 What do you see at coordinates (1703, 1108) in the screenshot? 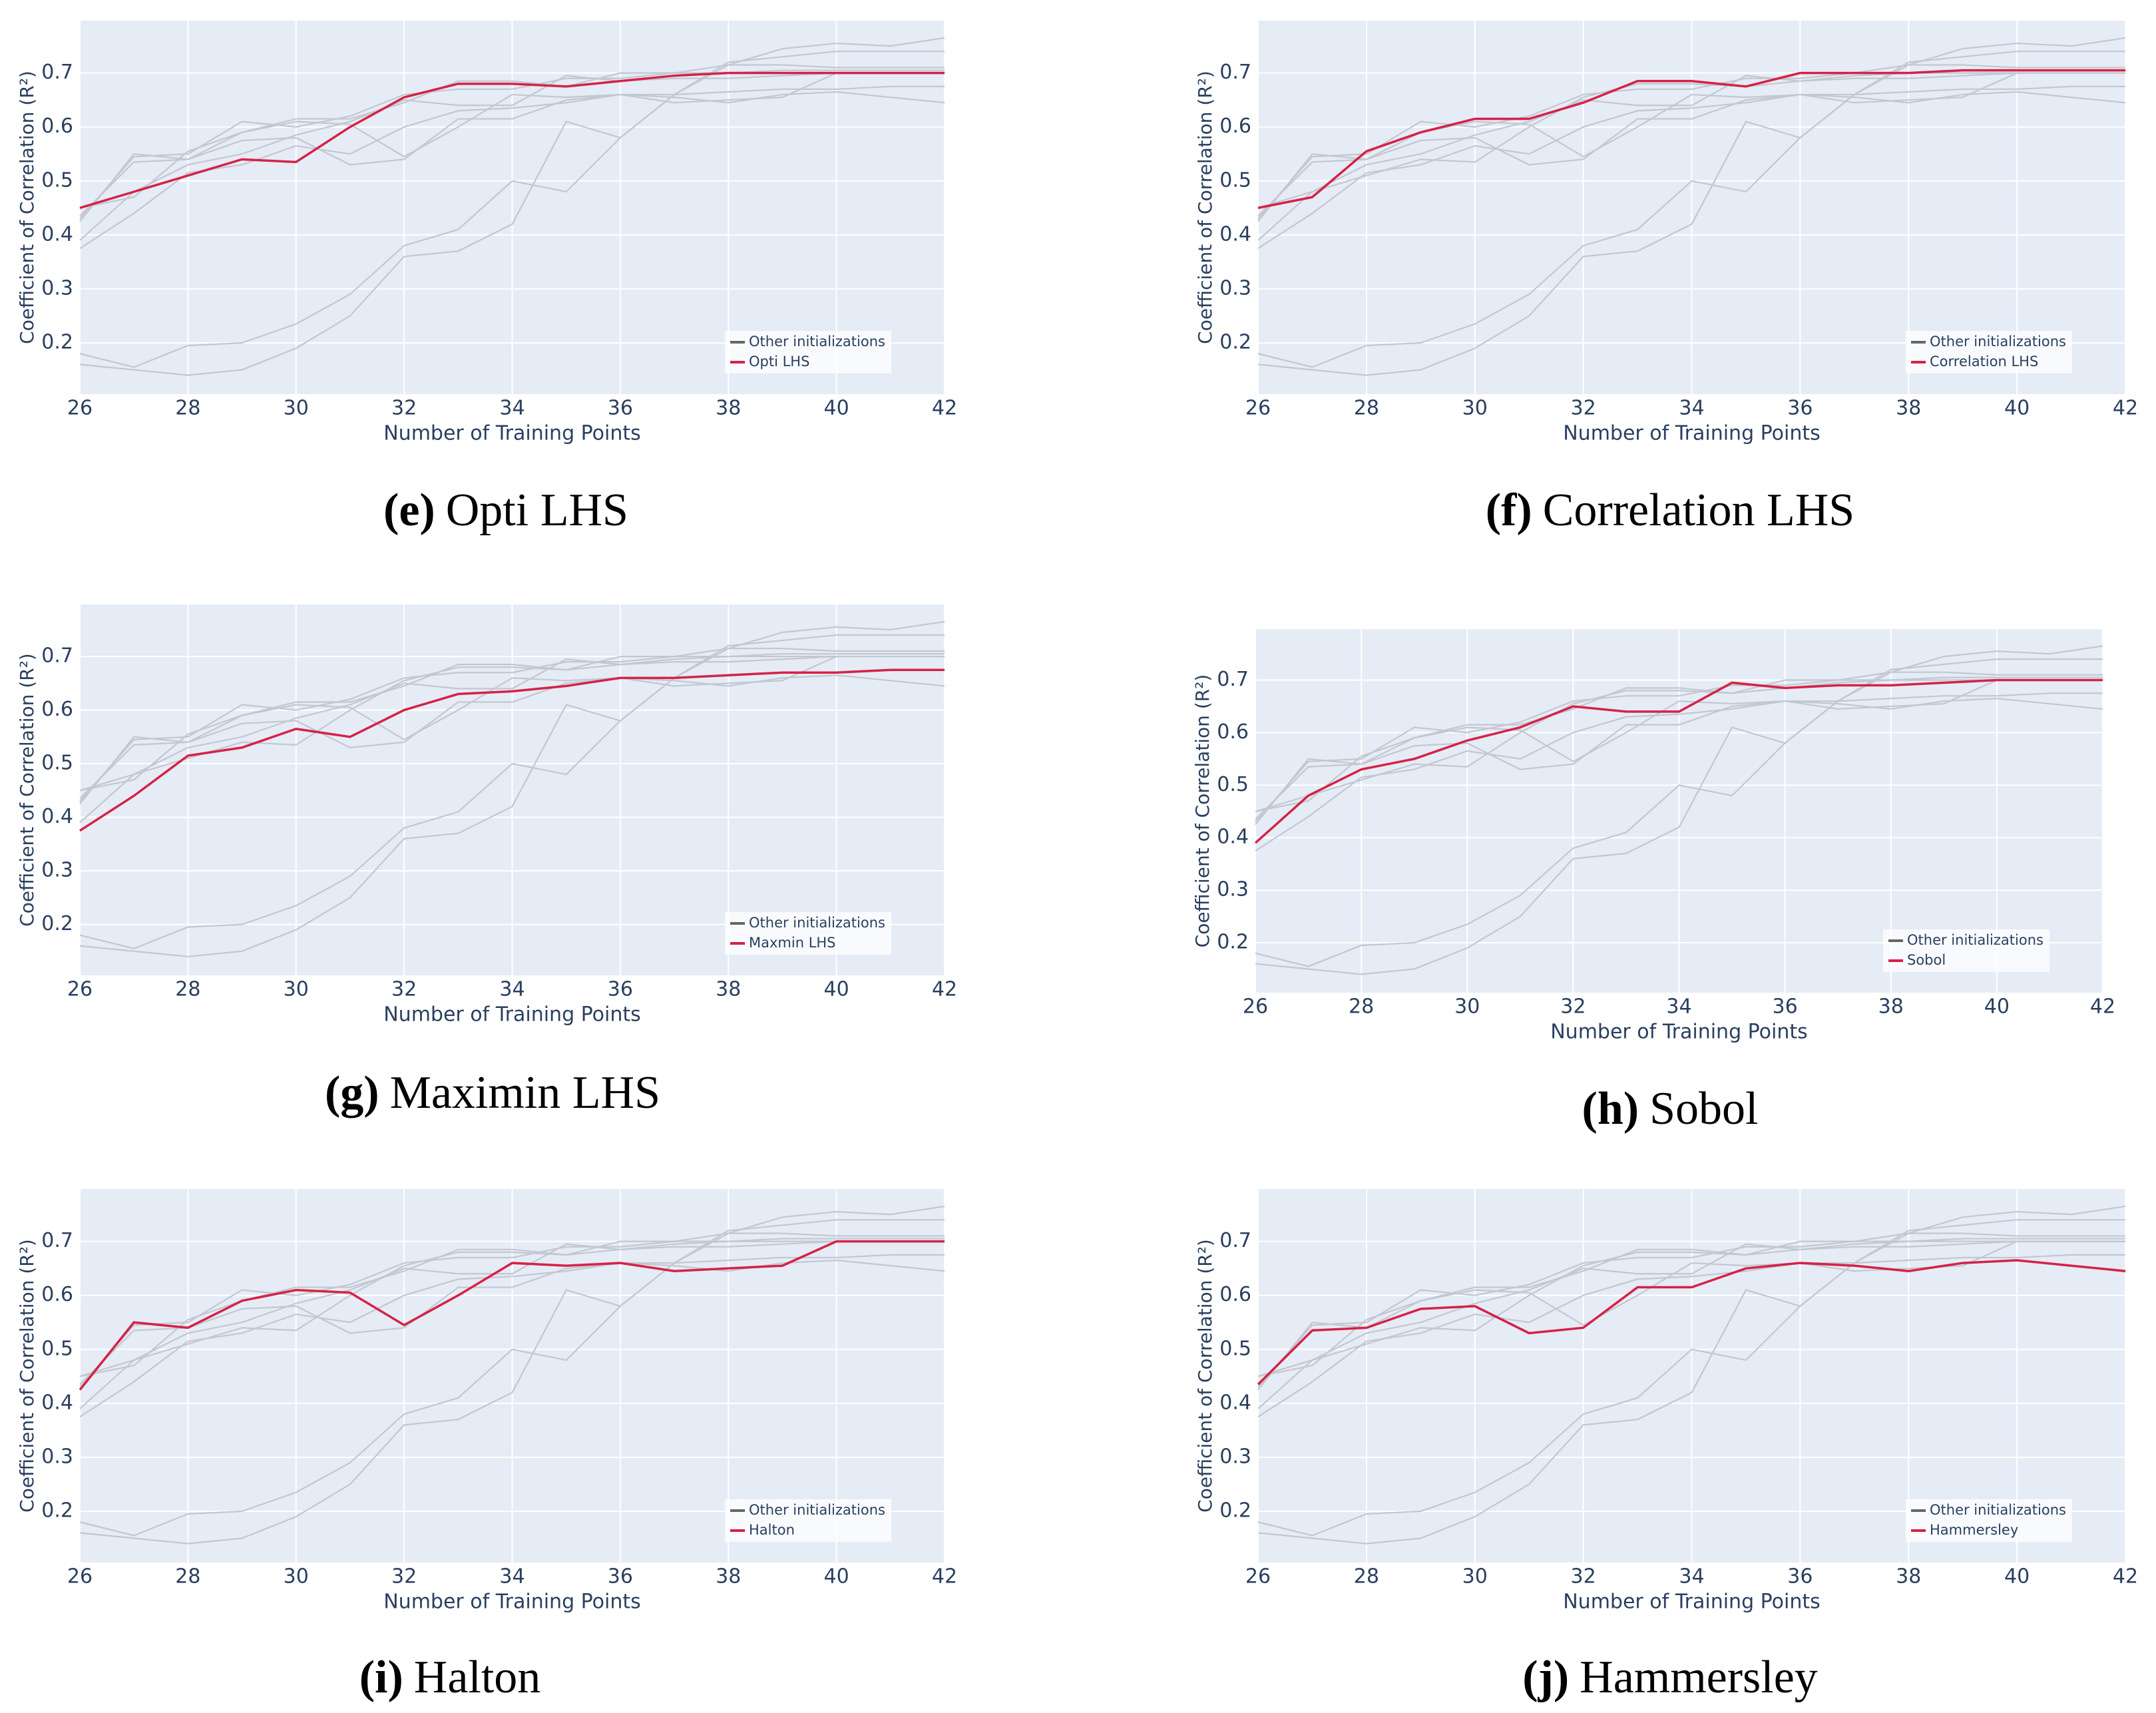
I see `caption-text: Sobol` at bounding box center [1703, 1108].